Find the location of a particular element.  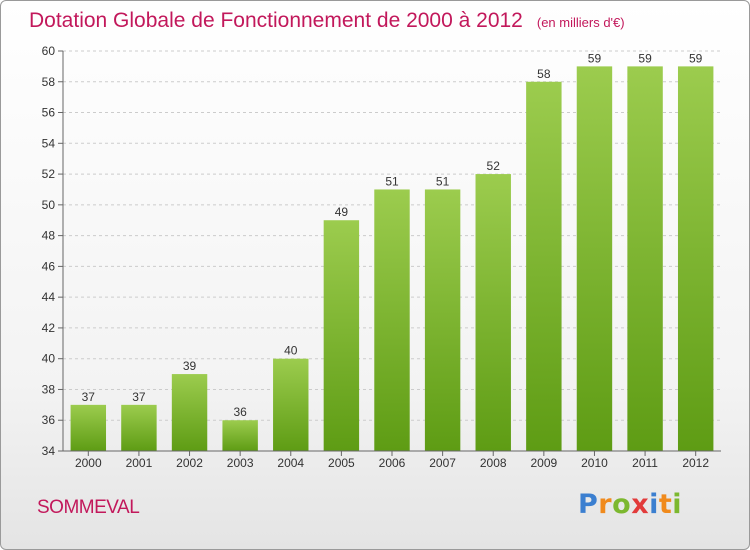

data-label-2006: 51 is located at coordinates (392, 181).